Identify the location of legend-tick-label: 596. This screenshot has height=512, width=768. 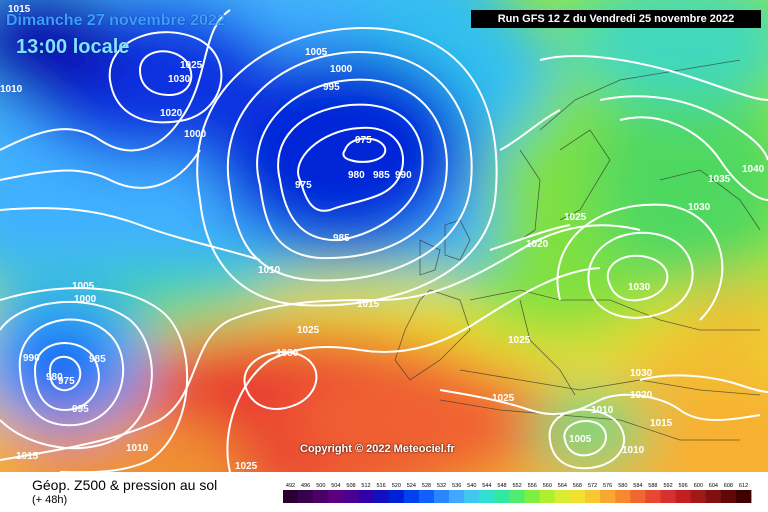
(683, 486).